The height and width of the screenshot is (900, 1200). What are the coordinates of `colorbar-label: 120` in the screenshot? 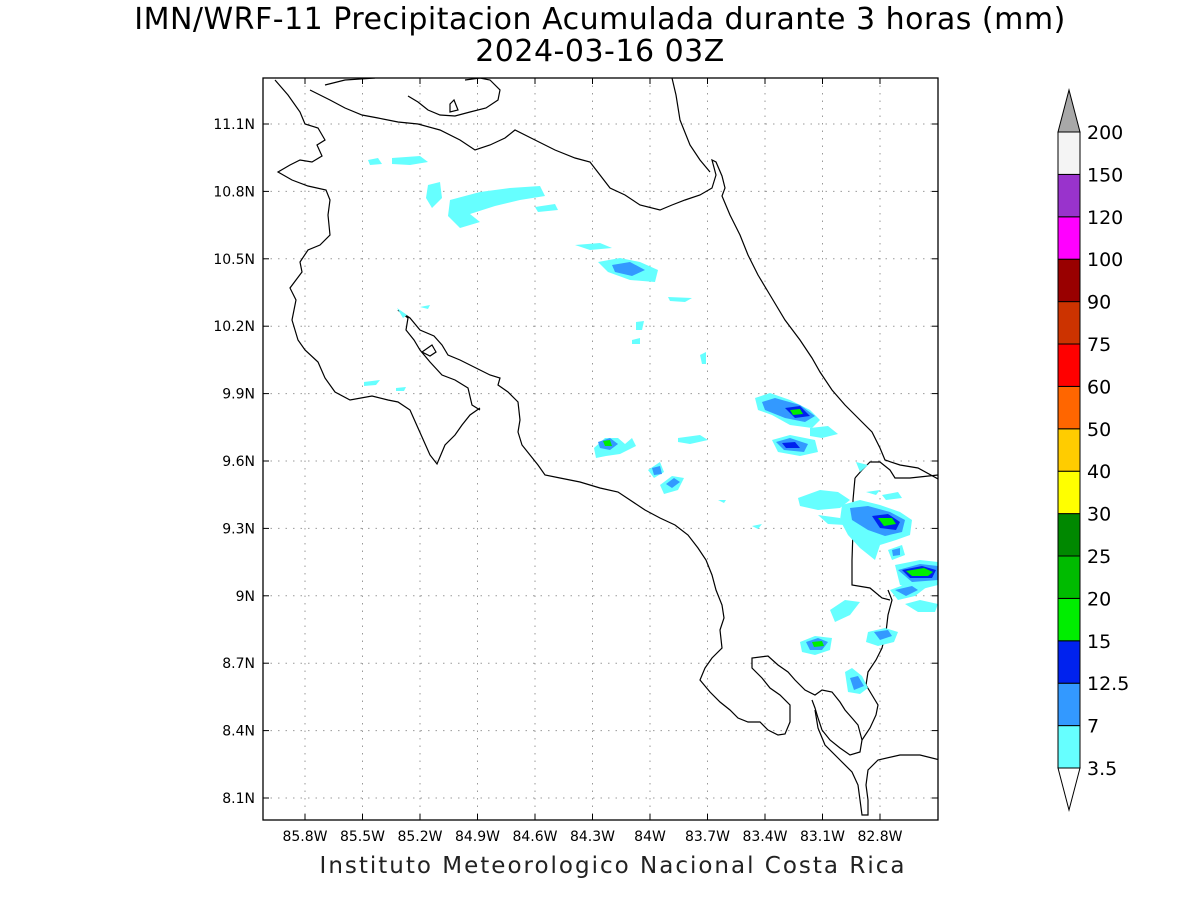 It's located at (1105, 218).